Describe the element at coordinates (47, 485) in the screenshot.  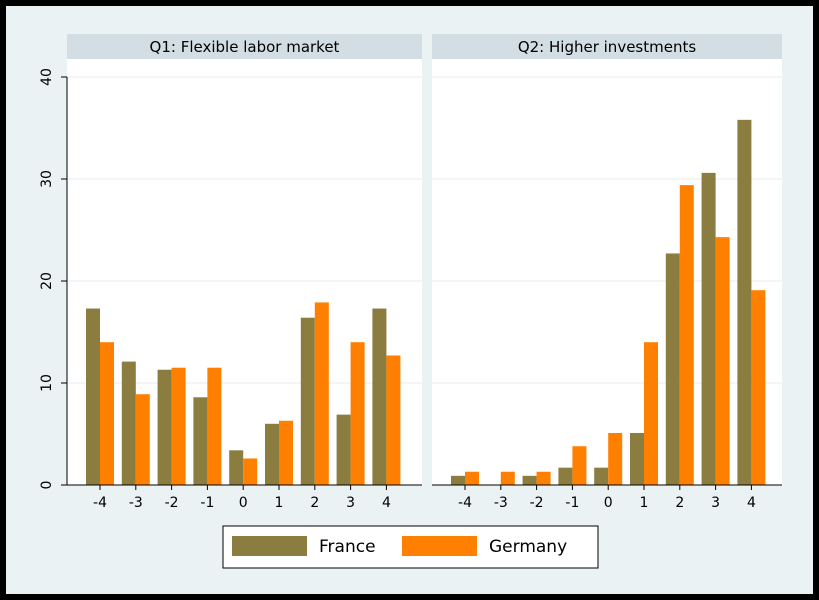
I see `y-tick-label: 0` at that location.